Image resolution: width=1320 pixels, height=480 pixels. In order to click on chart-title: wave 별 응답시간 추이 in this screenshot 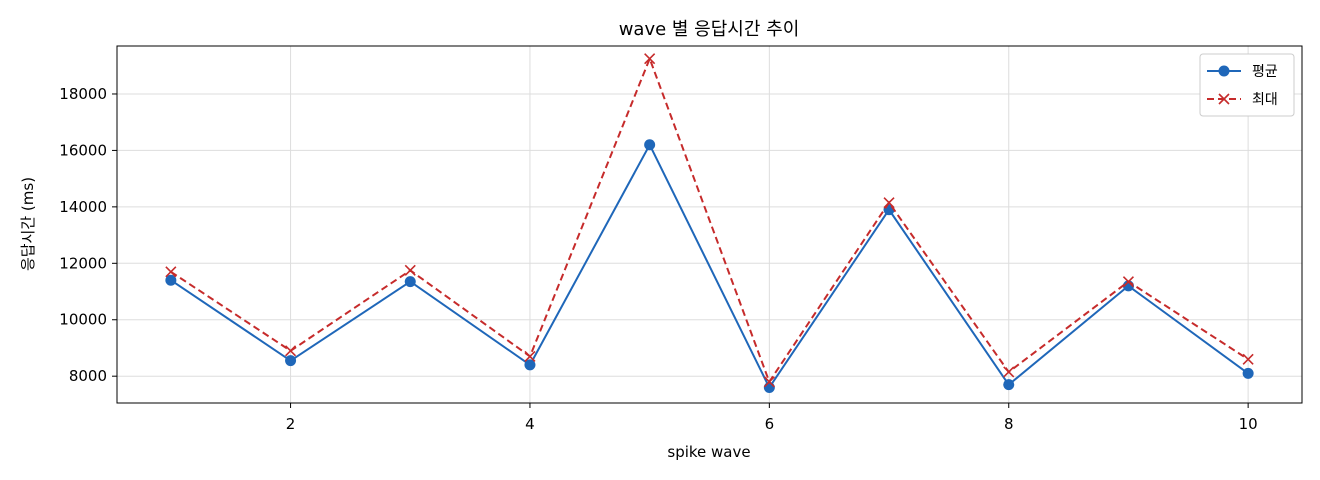, I will do `click(709, 29)`.